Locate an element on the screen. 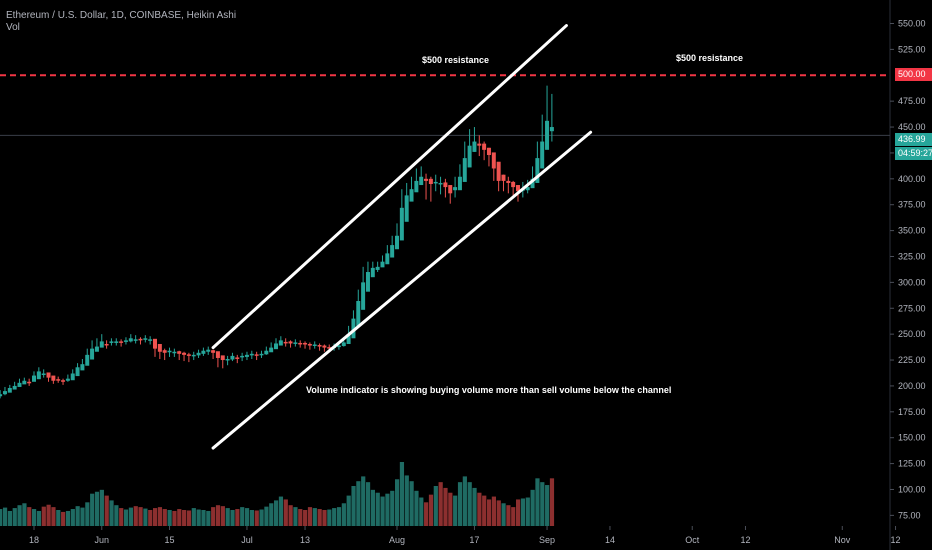 The width and height of the screenshot is (932, 550). time-tick-label: Aug is located at coordinates (397, 540).